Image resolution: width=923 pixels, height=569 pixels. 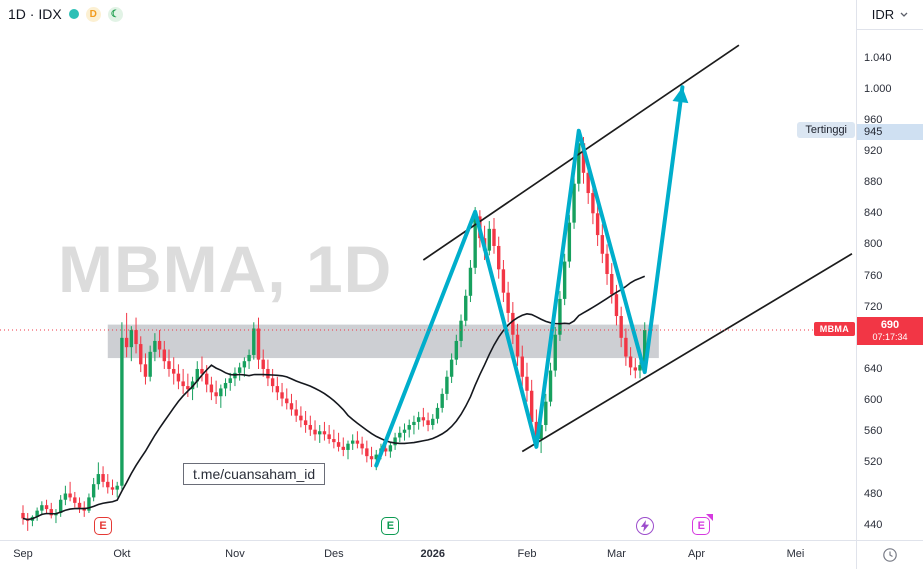 I want to click on price-tick: 800, so click(x=873, y=244).